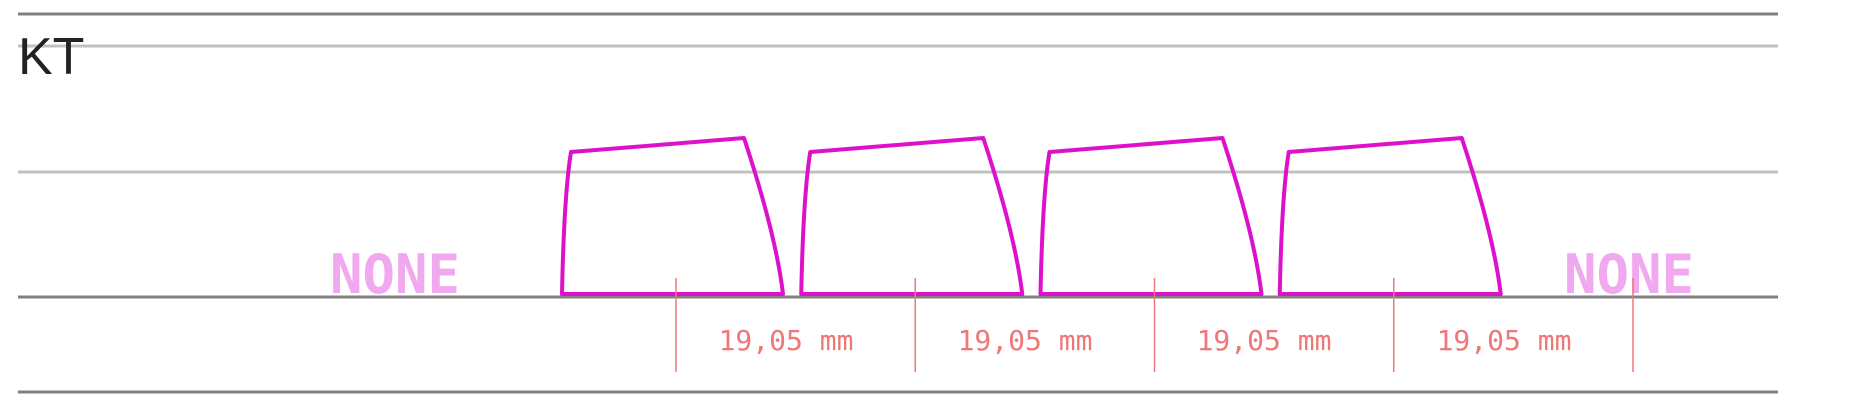  Describe the element at coordinates (1504, 340) in the screenshot. I see `dimension-label-4: 19,05 mm` at that location.